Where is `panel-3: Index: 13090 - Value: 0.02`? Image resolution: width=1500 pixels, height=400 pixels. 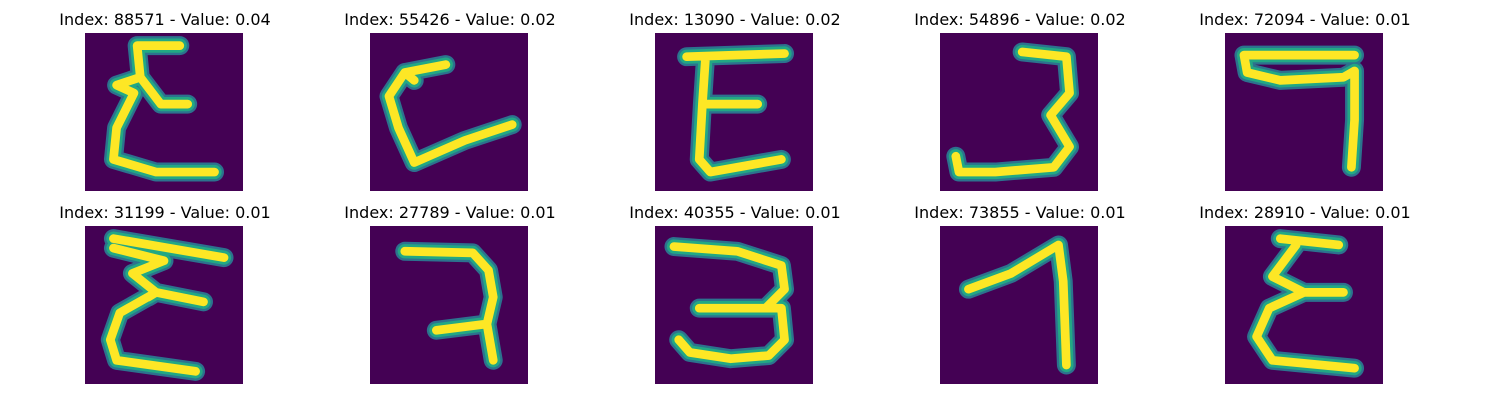
panel-3: Index: 13090 - Value: 0.02 is located at coordinates (735, 96).